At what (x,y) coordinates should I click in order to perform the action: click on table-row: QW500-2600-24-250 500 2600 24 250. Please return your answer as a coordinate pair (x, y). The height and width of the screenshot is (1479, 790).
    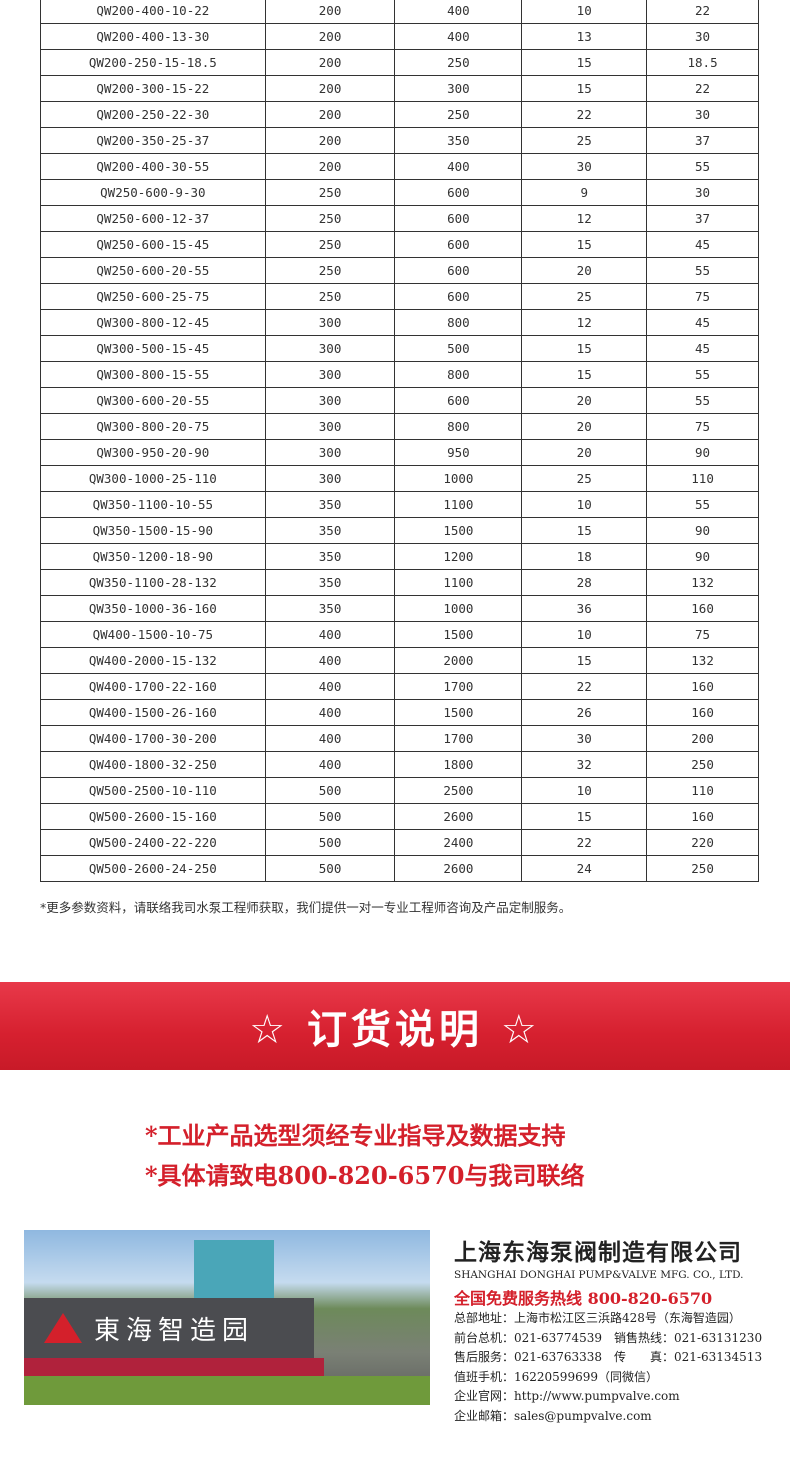
    Looking at the image, I should click on (399, 868).